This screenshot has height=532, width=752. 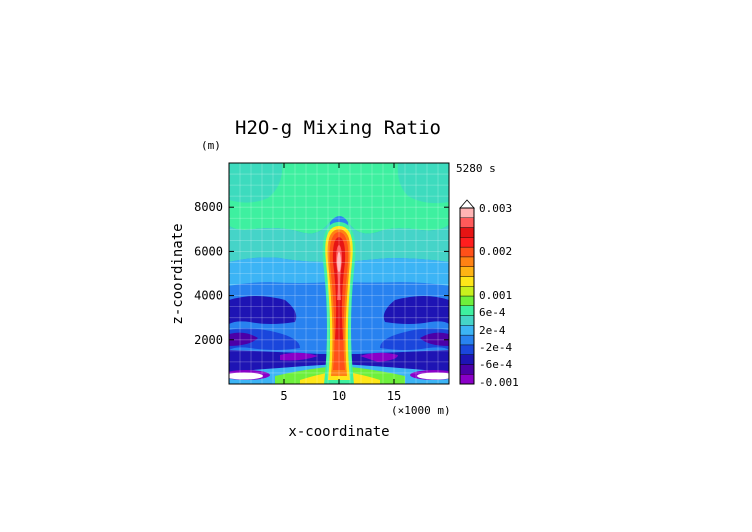 What do you see at coordinates (208, 207) in the screenshot?
I see `y-tick-label: 8000` at bounding box center [208, 207].